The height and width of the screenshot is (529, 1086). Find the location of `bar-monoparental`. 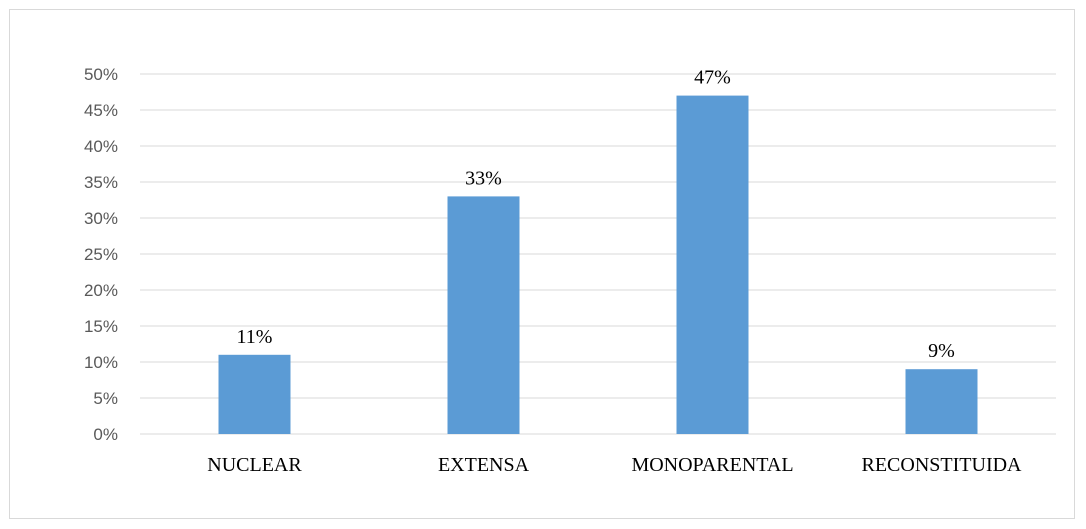

bar-monoparental is located at coordinates (712, 264).